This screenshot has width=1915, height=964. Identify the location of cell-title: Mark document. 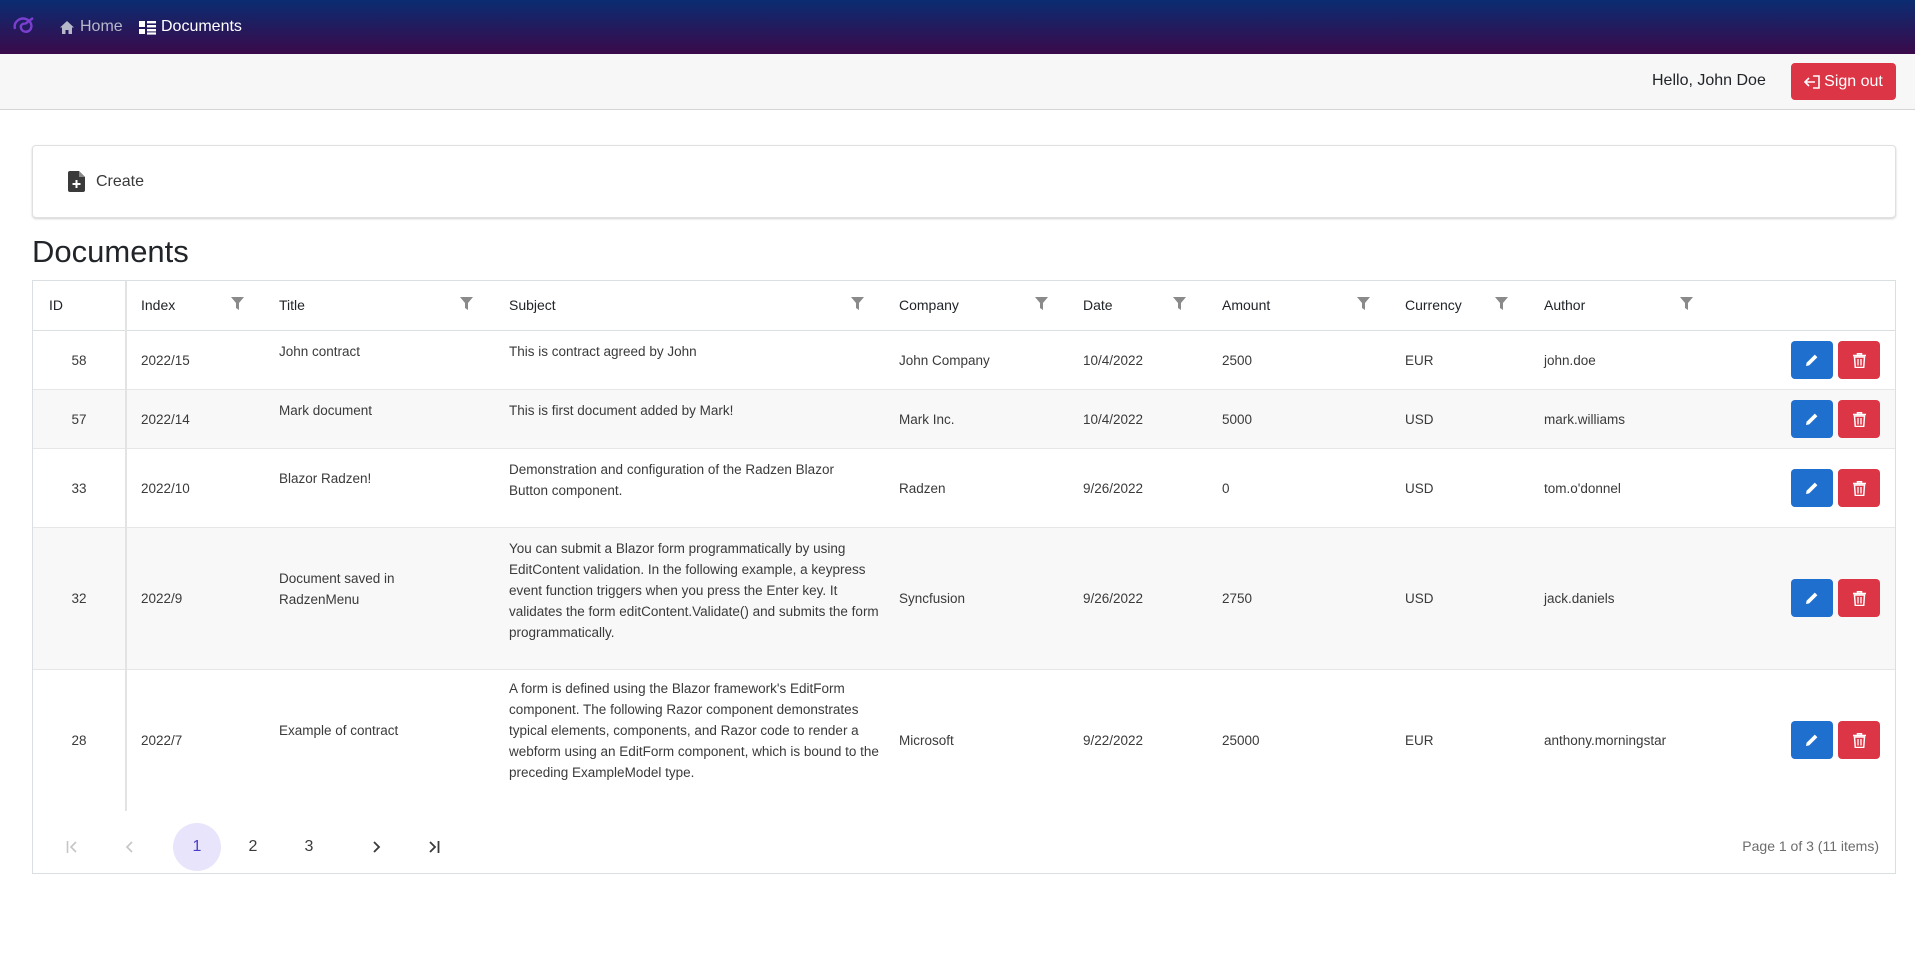
(326, 410).